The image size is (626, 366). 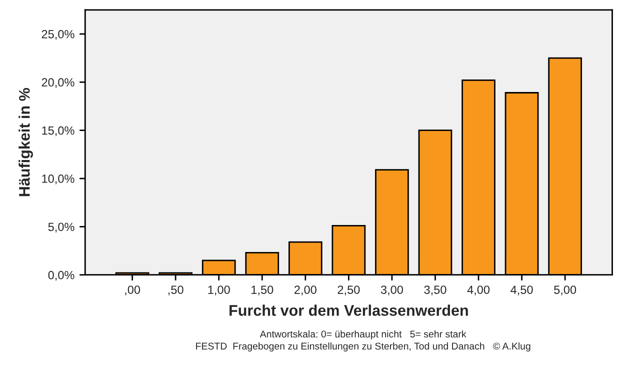 What do you see at coordinates (435, 291) in the screenshot?
I see `x-tick-label: 3,50` at bounding box center [435, 291].